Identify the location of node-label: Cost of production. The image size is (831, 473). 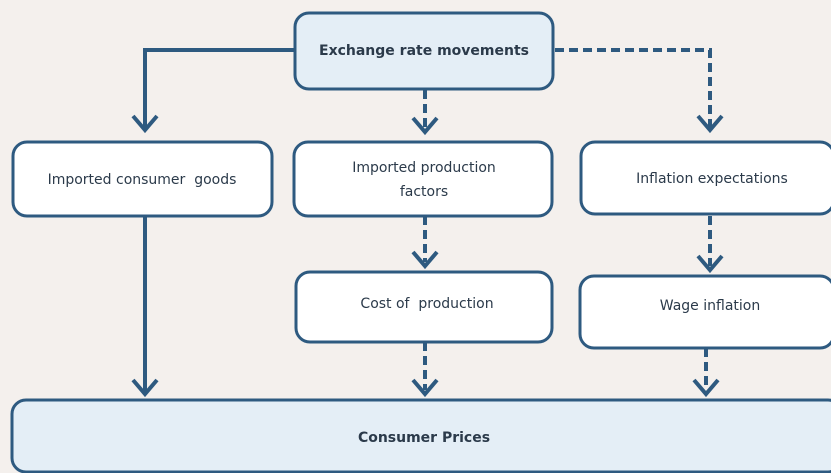
(426, 304).